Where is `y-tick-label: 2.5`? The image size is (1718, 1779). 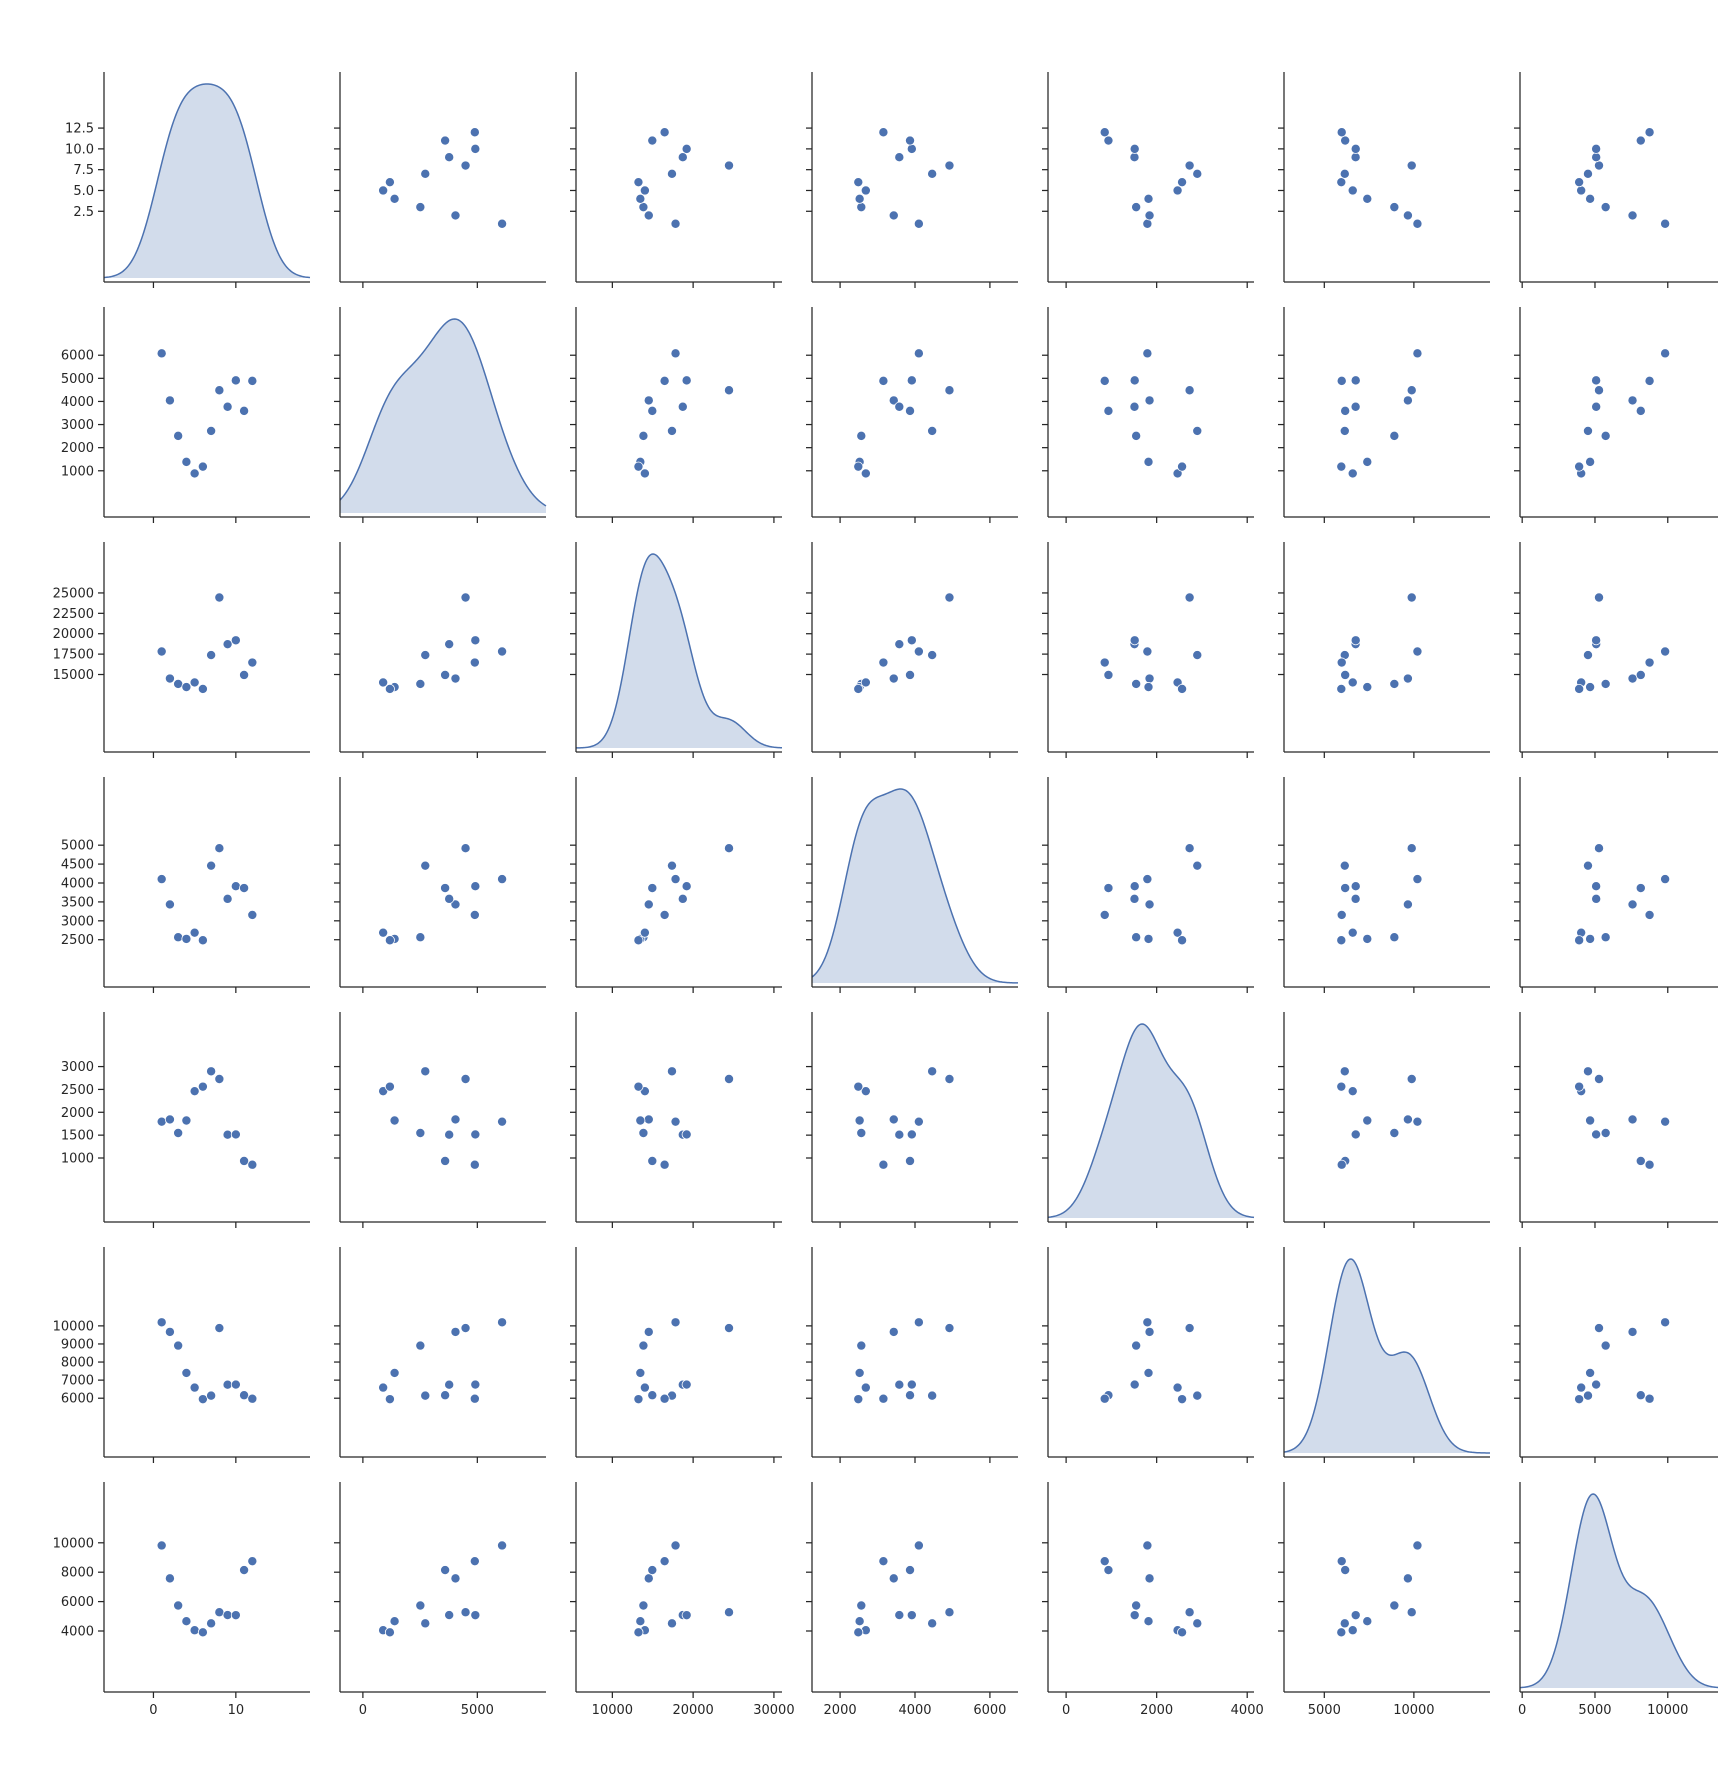
y-tick-label: 2.5 is located at coordinates (83, 212).